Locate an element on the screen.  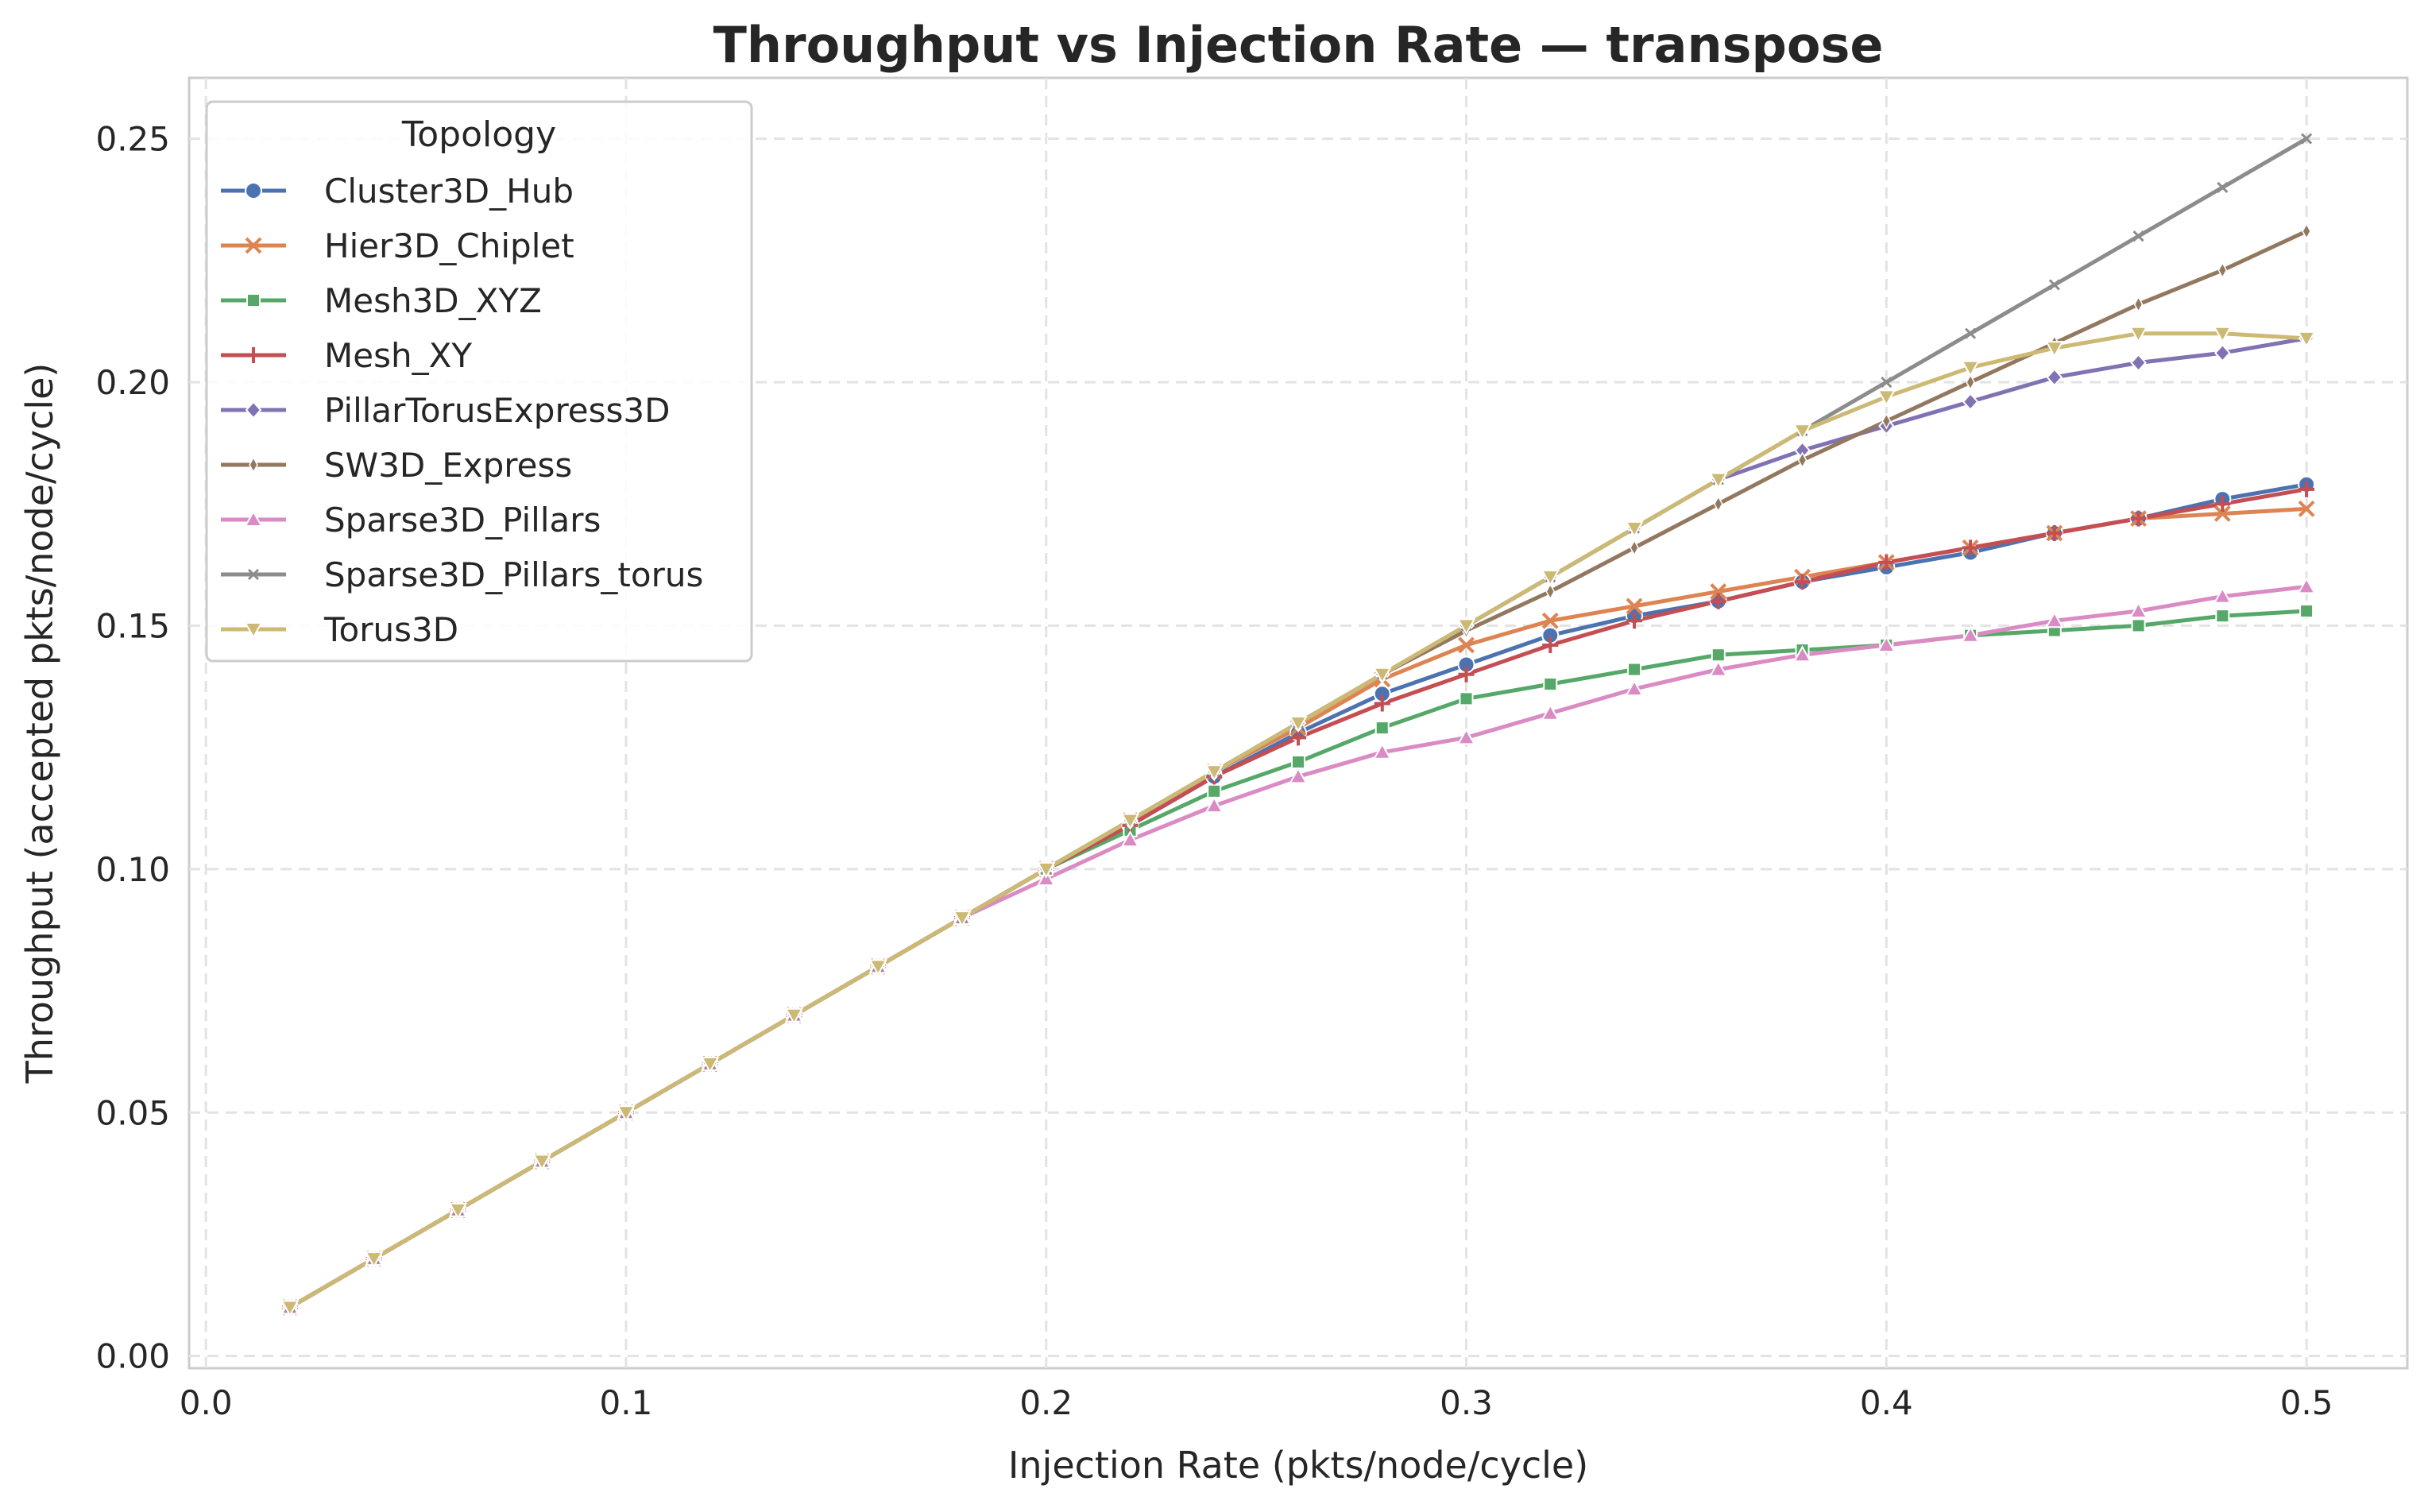
y-tick-label: 0.05 is located at coordinates (132, 1112).